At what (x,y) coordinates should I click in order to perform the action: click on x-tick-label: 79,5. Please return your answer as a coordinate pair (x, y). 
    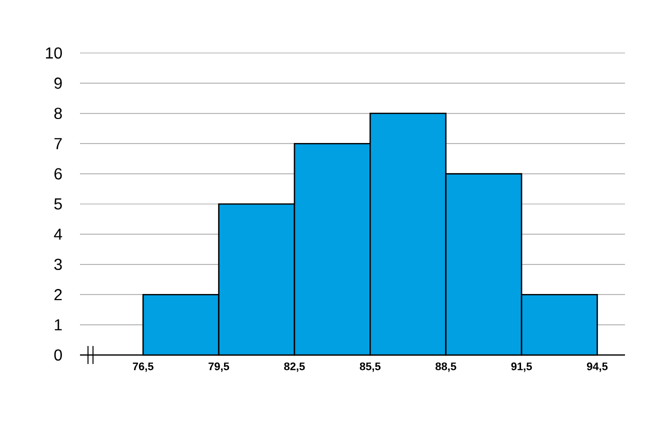
    Looking at the image, I should click on (219, 367).